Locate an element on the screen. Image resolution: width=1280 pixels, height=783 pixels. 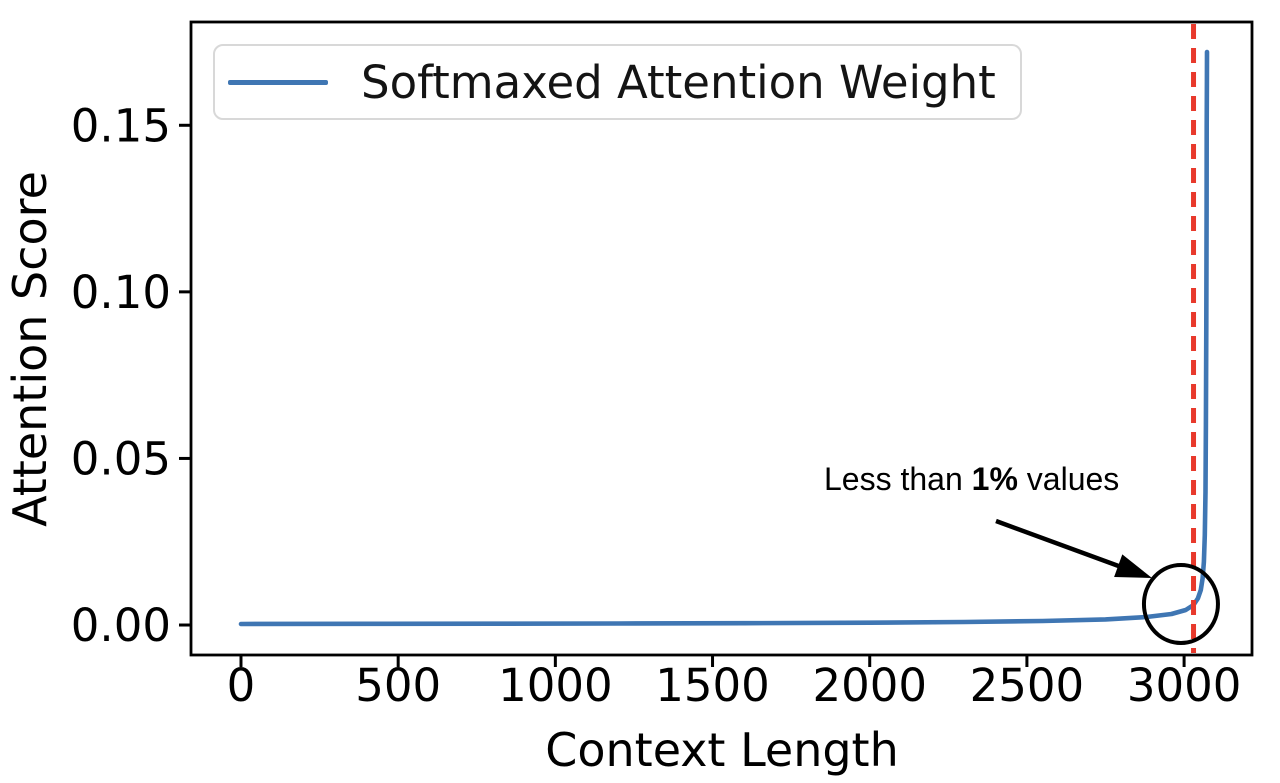
highlight-circle is located at coordinates (1180, 604).